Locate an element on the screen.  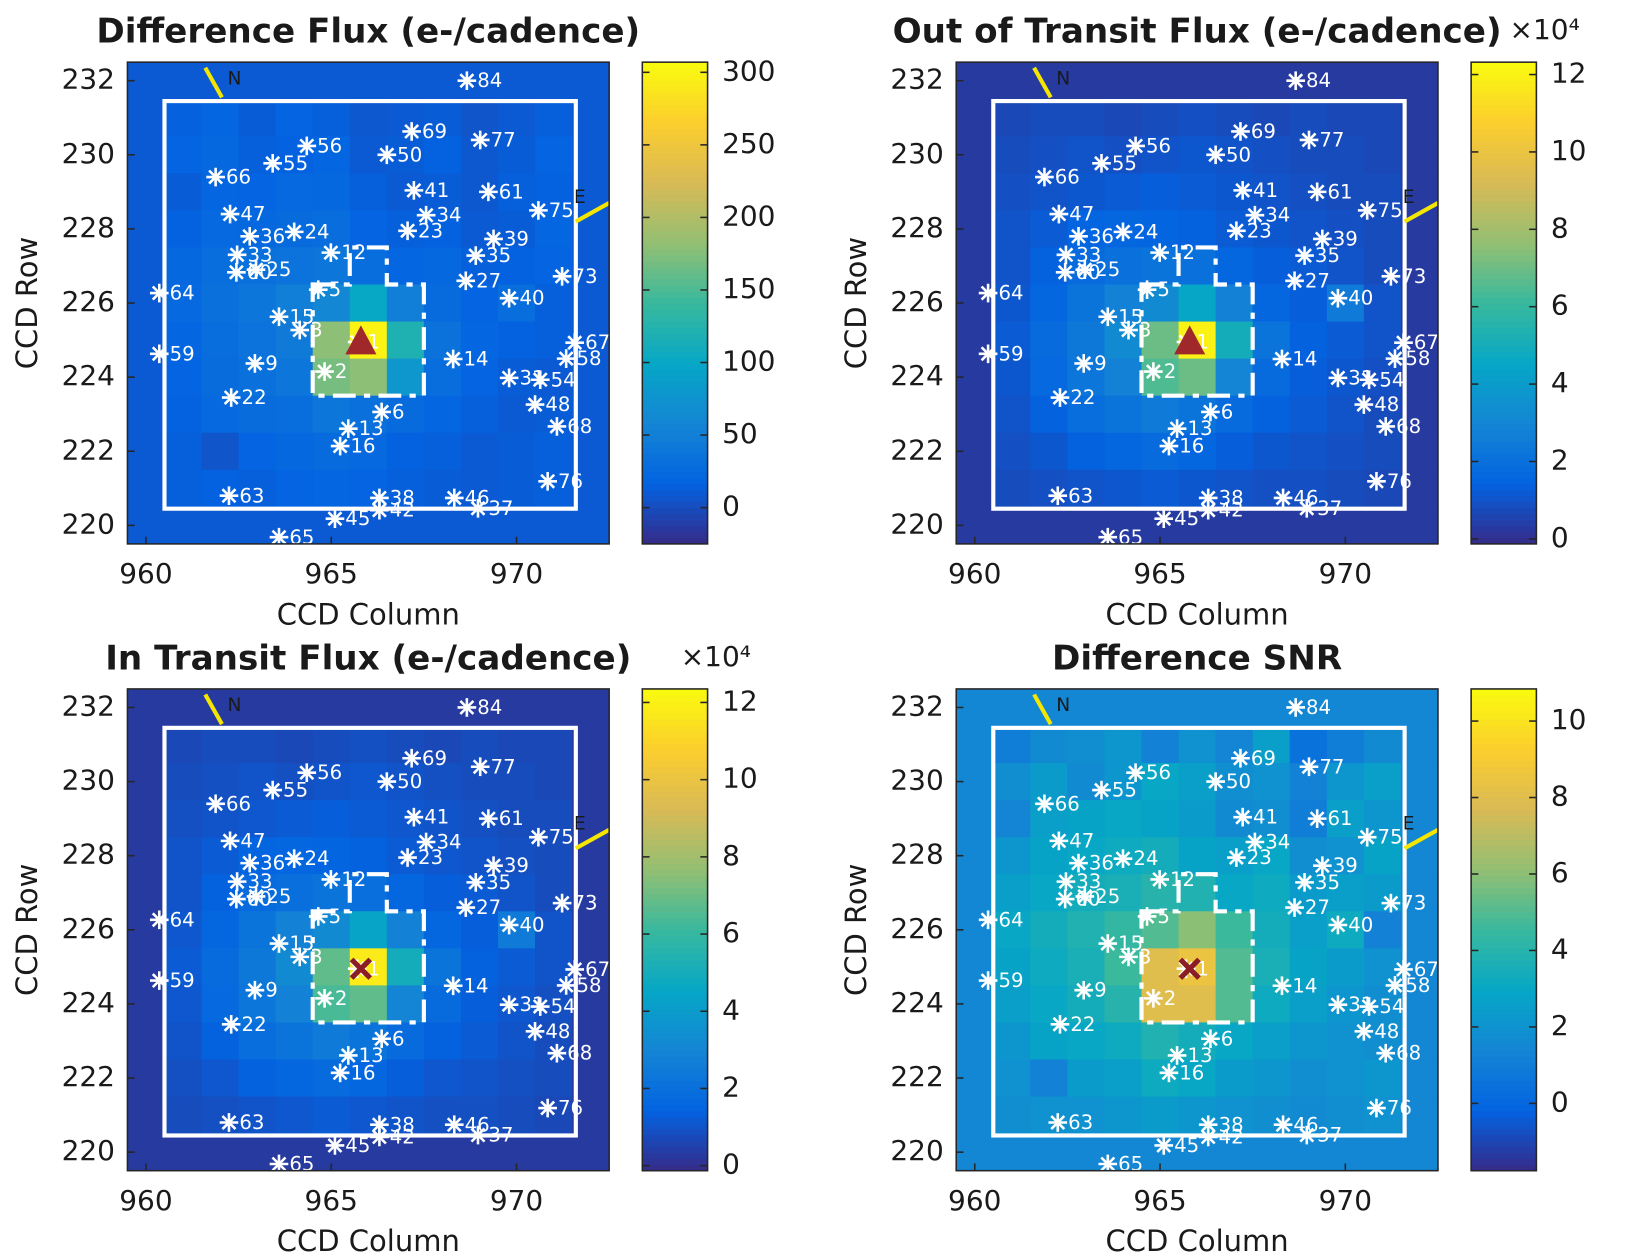
colorbar-tick-label: 200 is located at coordinates (748, 215).